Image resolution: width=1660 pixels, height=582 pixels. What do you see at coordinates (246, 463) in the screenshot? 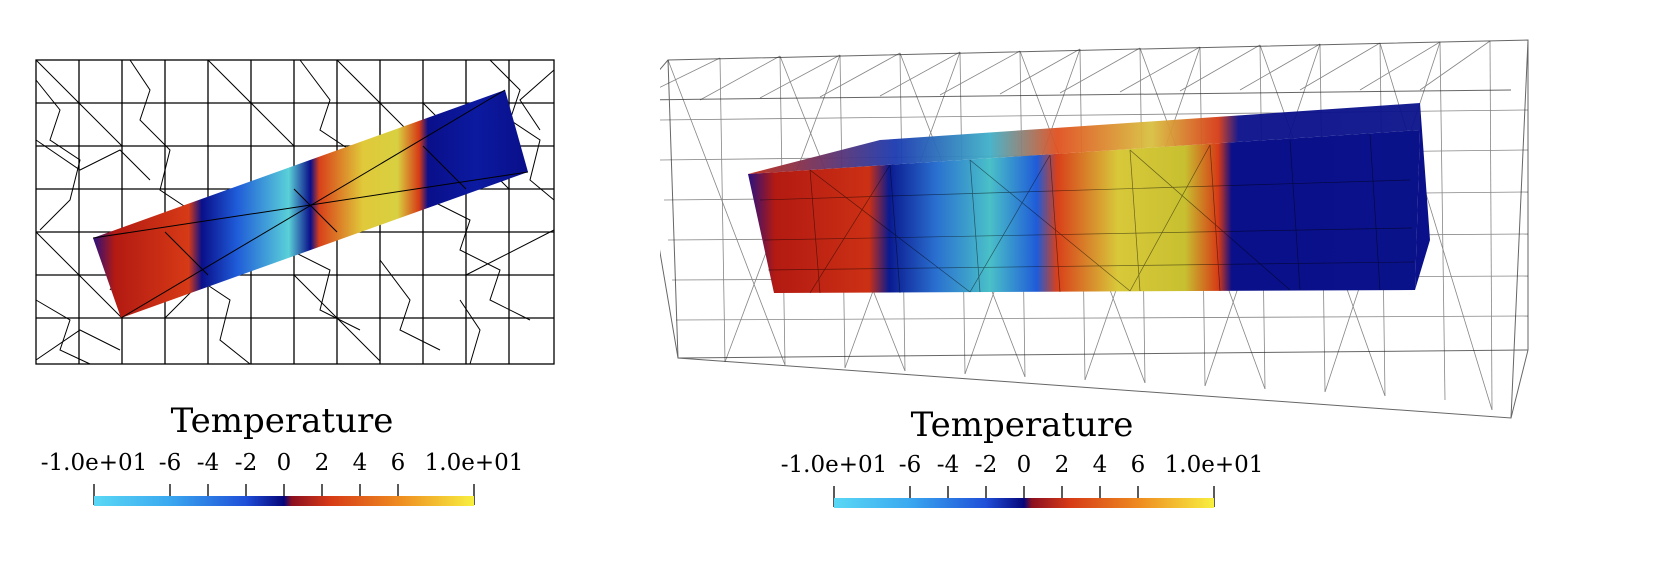
I see `left-tick-label-3: -2` at bounding box center [246, 463].